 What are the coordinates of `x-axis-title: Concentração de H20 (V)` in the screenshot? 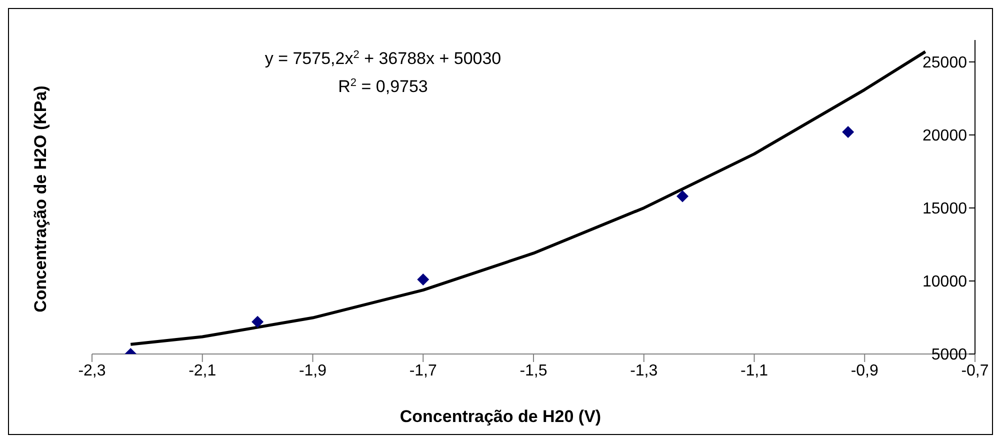 It's located at (500, 417).